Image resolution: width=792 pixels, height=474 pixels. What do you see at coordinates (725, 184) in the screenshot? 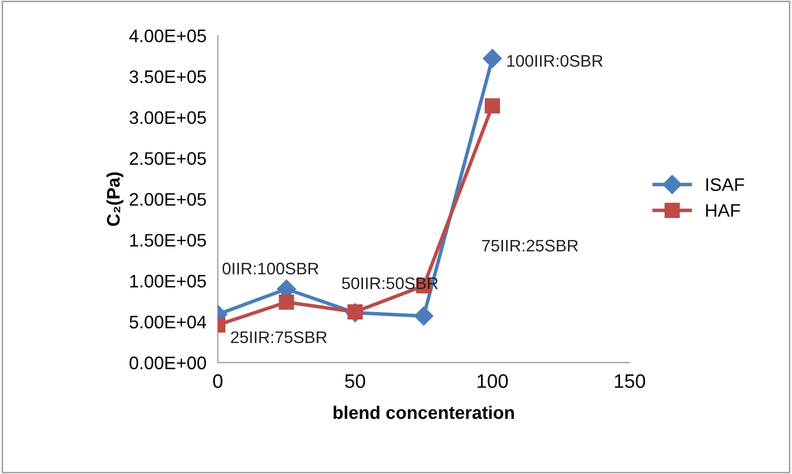
I see `legend-label: ISAF` at bounding box center [725, 184].